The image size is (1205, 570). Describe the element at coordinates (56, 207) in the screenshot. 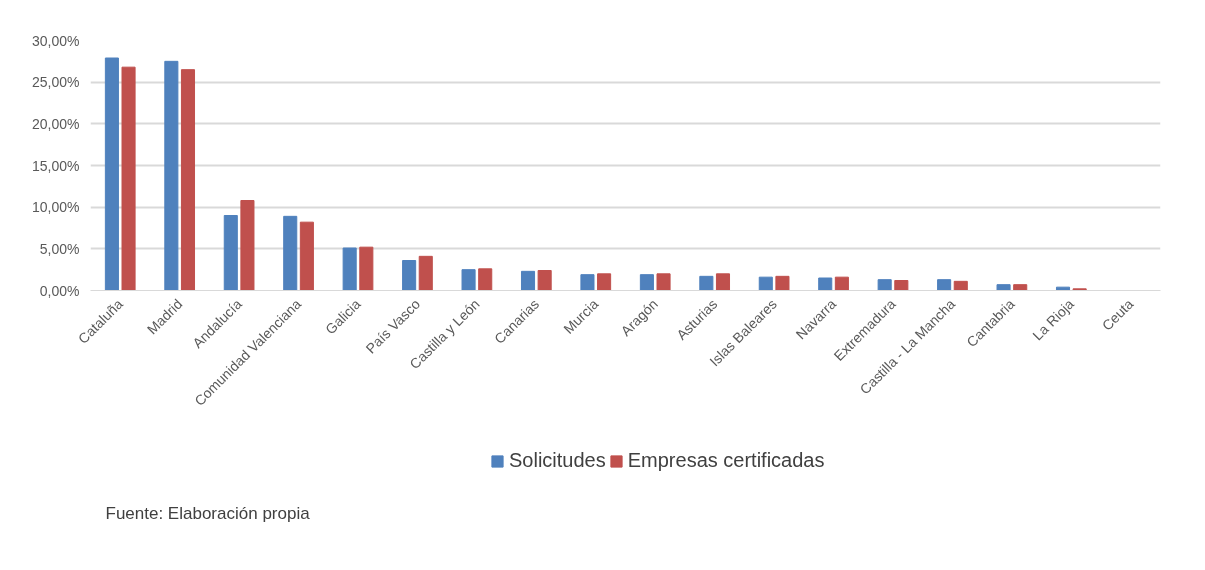

I see `y-tick-label: 10,00%` at that location.